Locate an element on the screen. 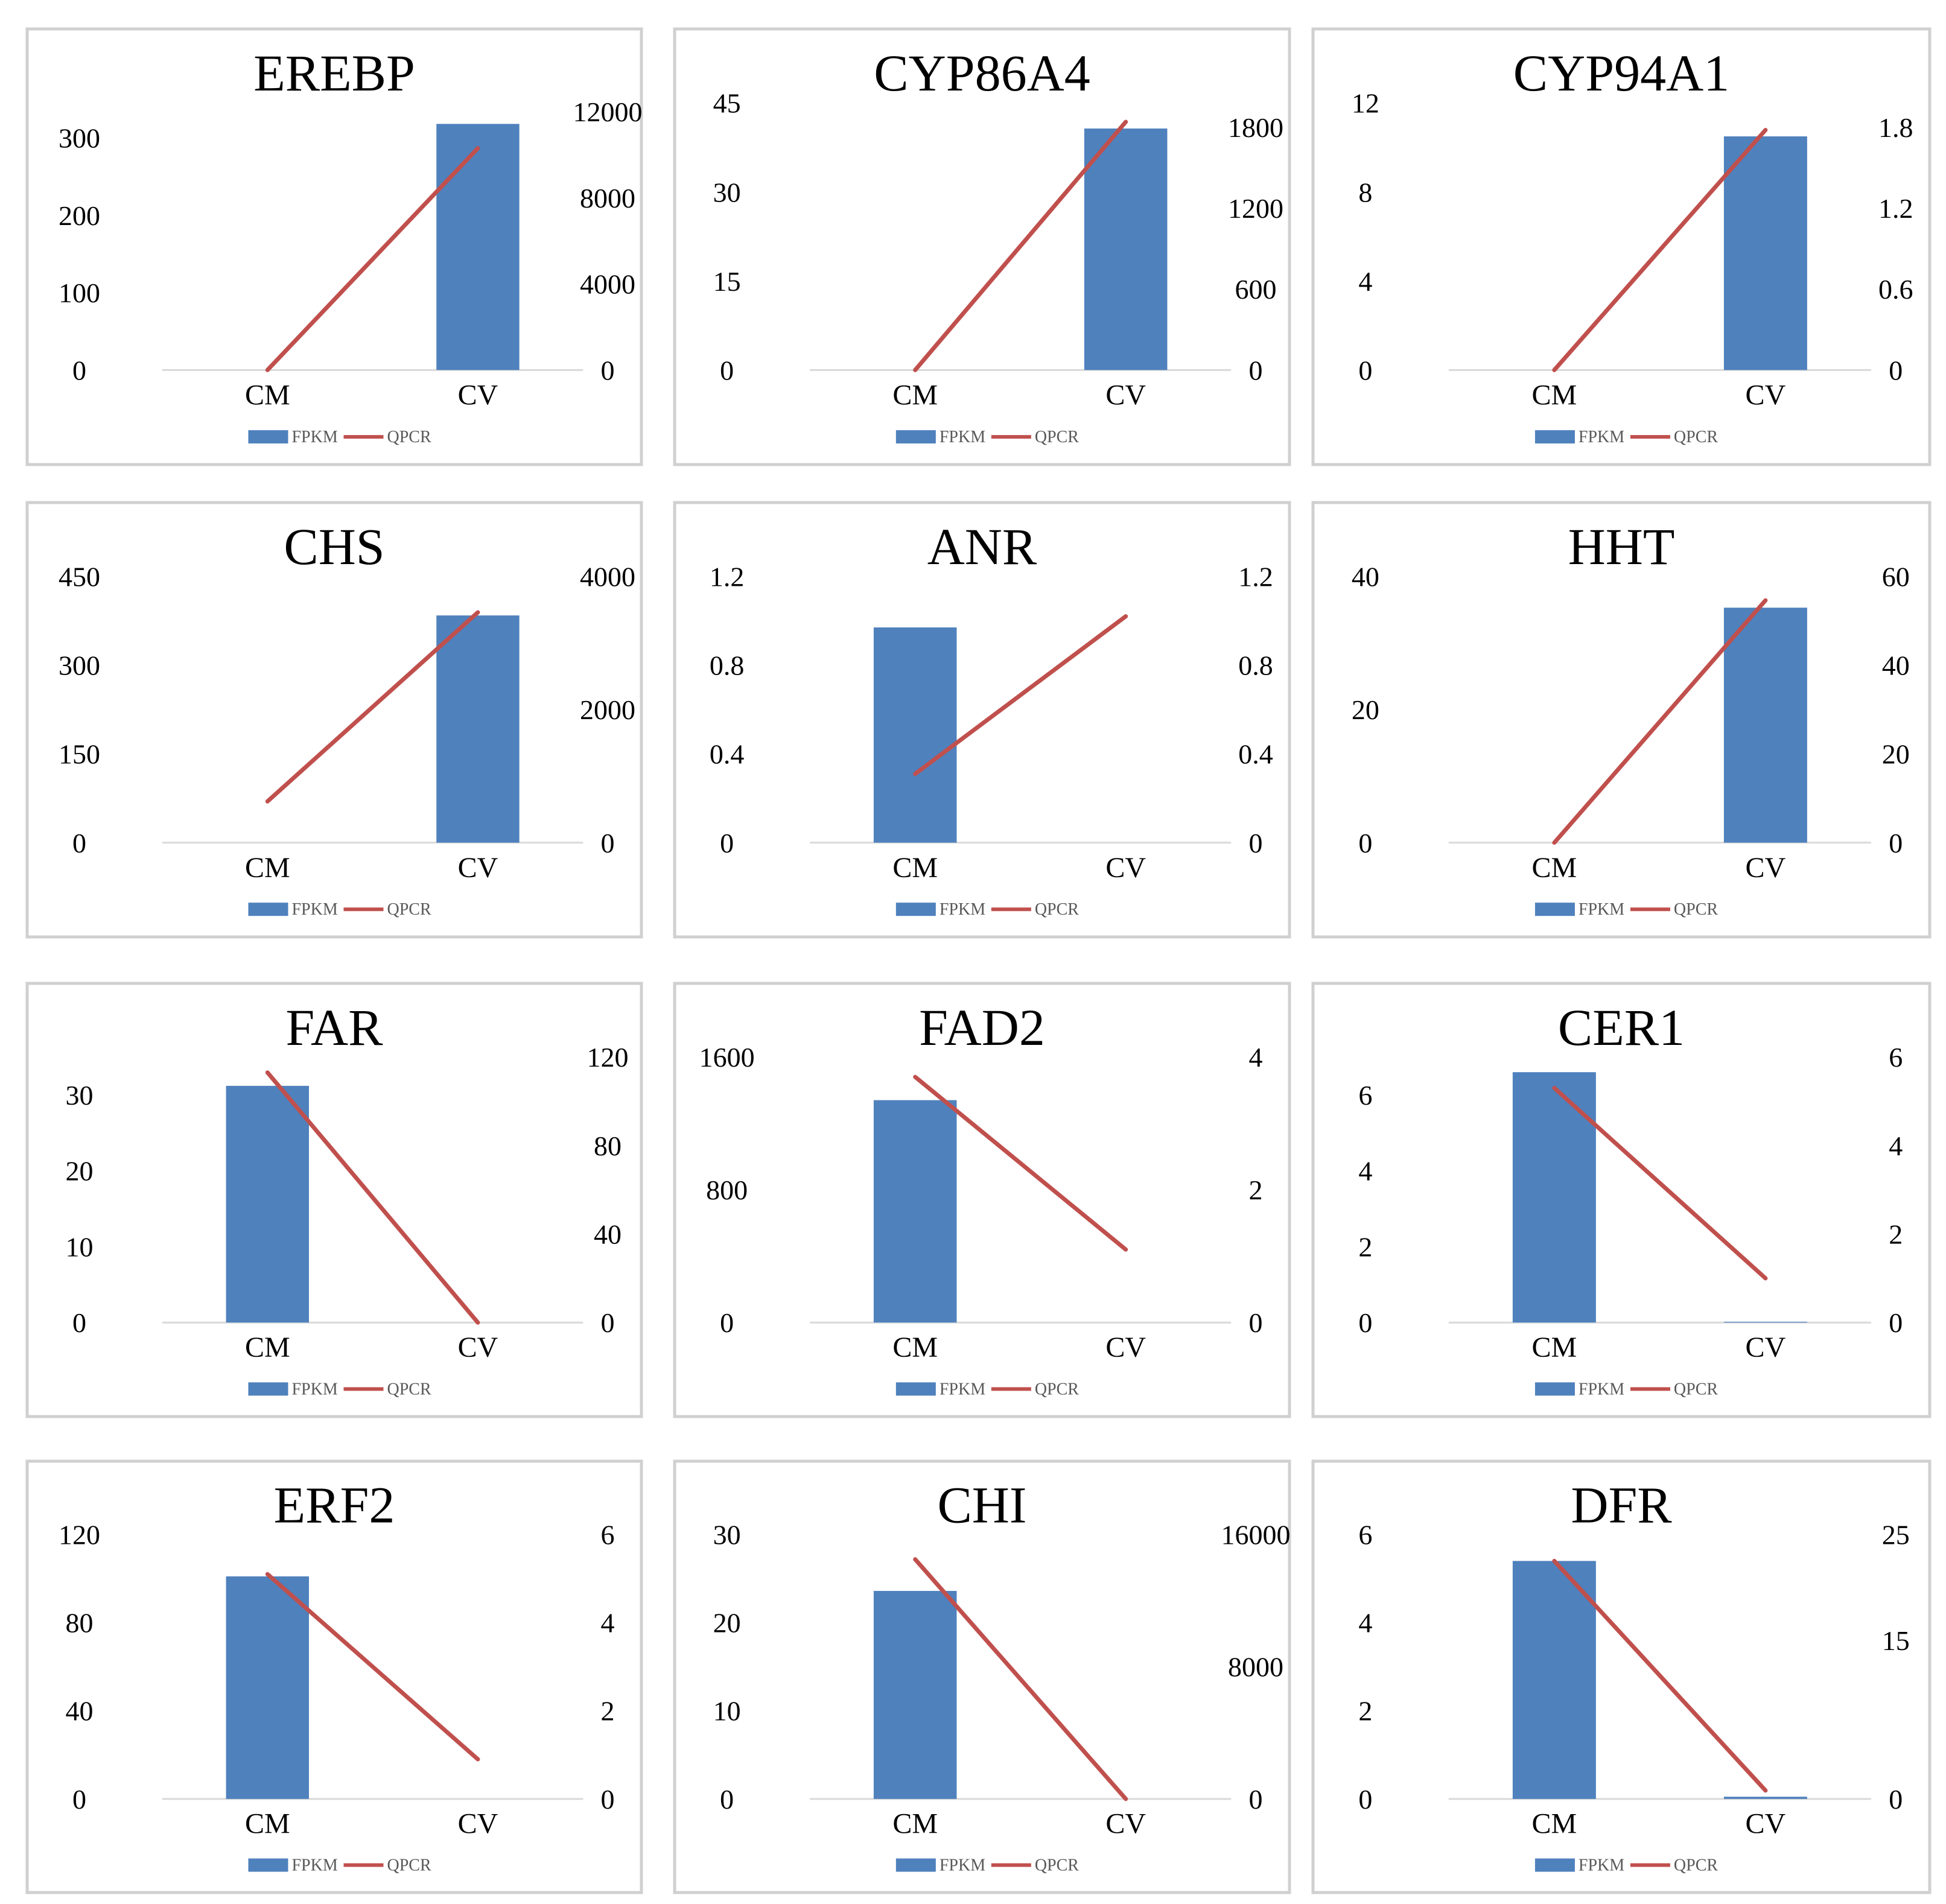 The height and width of the screenshot is (1904, 1946). left-axis-tick-label: 0.4 is located at coordinates (727, 755).